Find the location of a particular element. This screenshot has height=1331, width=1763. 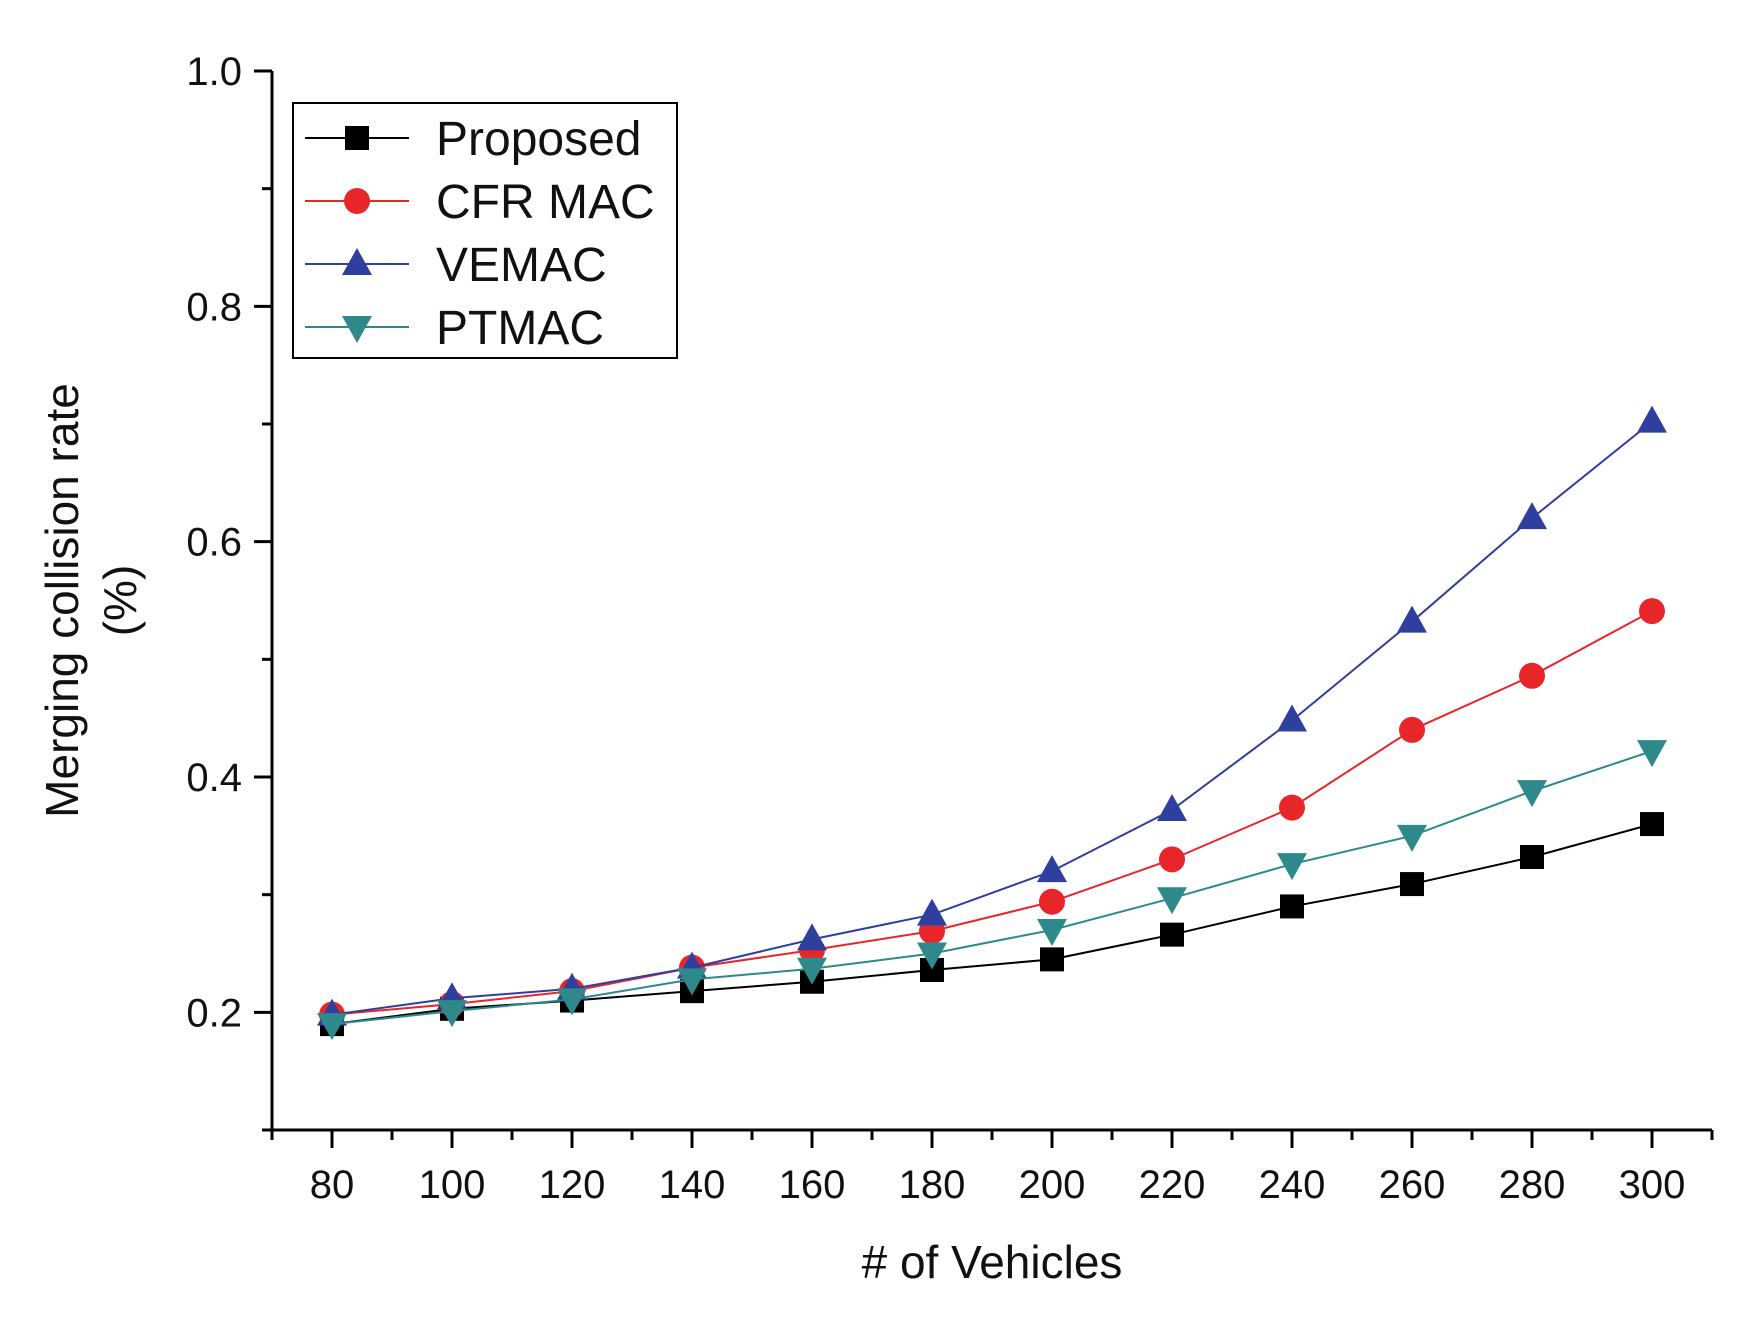

x-tick-label: 120 is located at coordinates (572, 1185).